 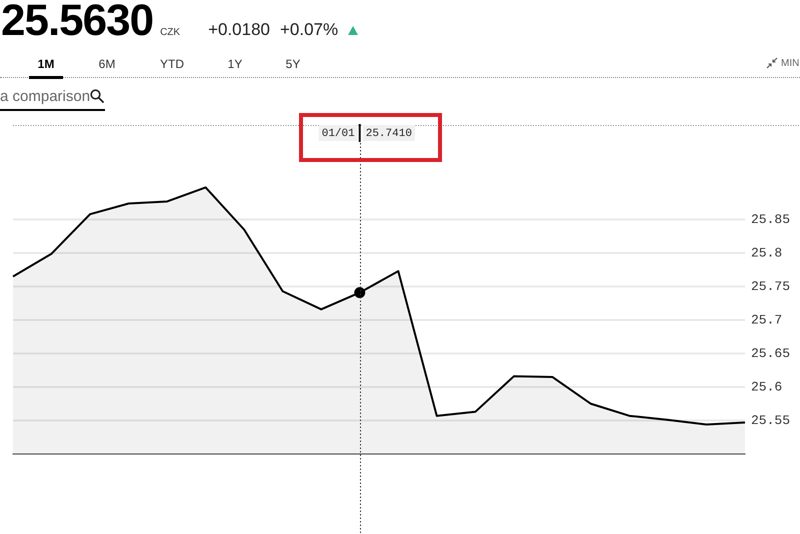 What do you see at coordinates (770, 286) in the screenshot?
I see `y-tick-label: 25.75` at bounding box center [770, 286].